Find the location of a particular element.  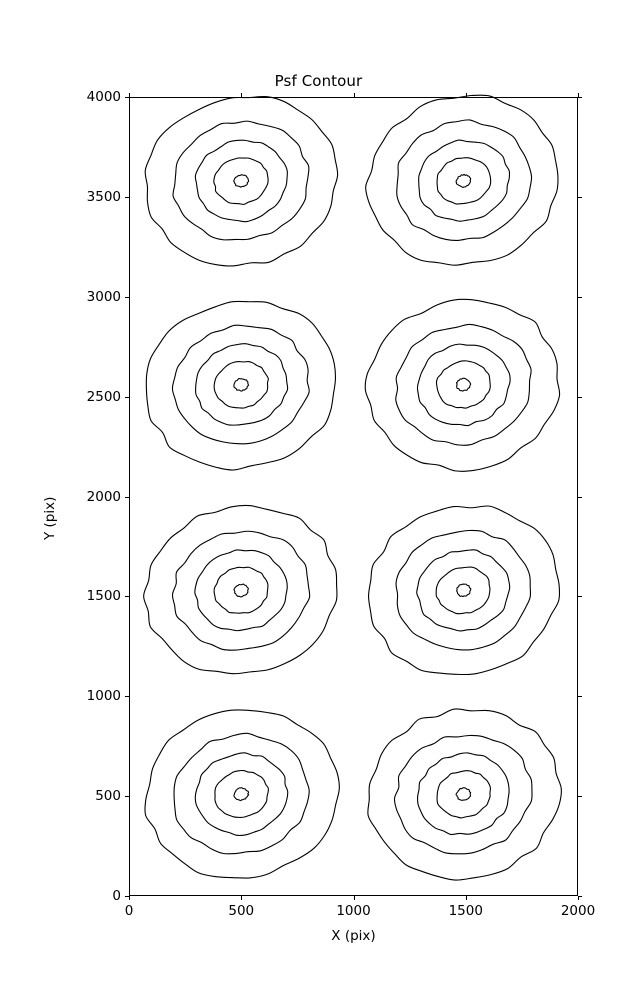

y-axis-tick-label: 3000 is located at coordinates (103, 296).